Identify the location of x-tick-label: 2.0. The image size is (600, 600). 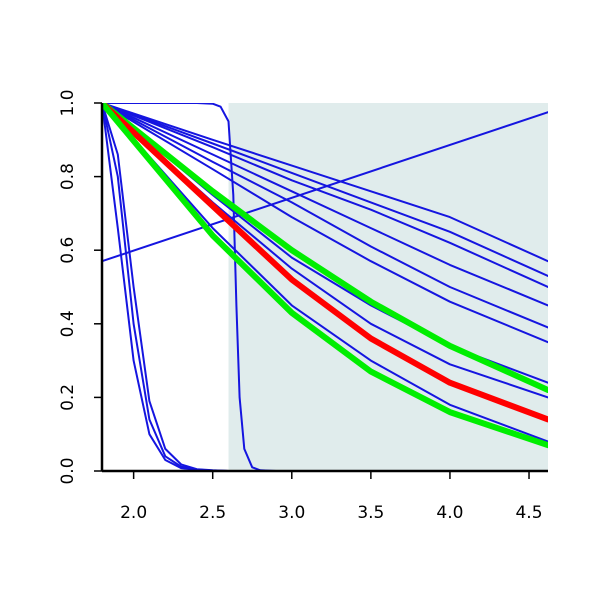
(133, 513).